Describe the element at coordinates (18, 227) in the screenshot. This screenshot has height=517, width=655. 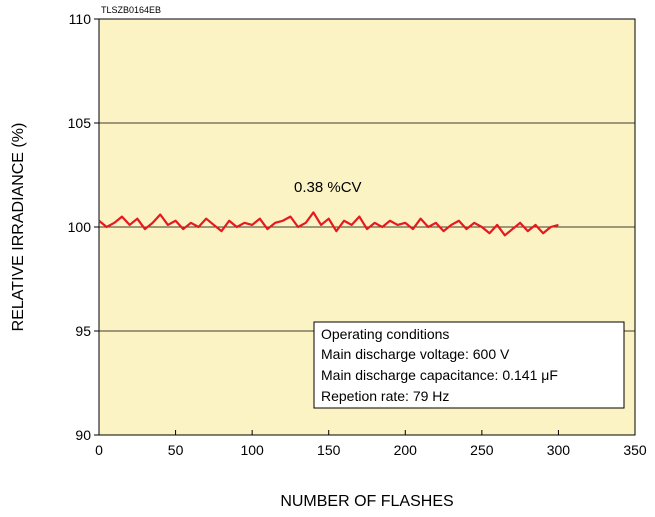
I see `y-axis-label: RELATIVE IRRADIANCE (%)` at that location.